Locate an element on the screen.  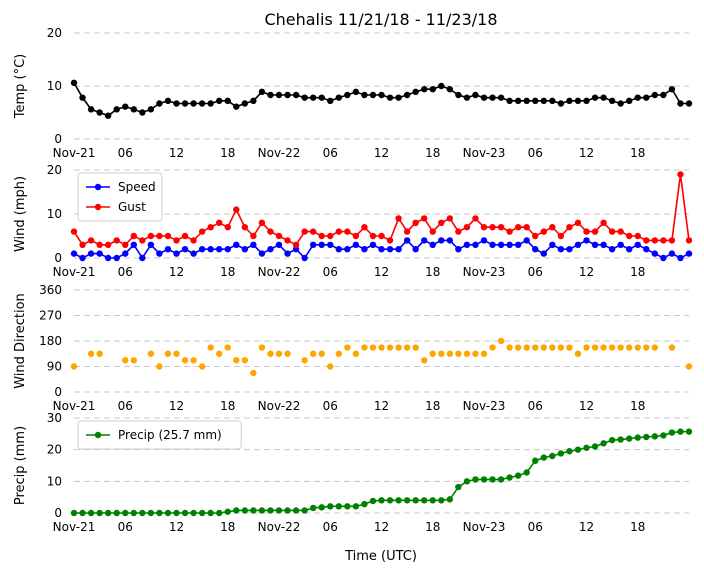
legend: Speed Gust is located at coordinates (120, 197).